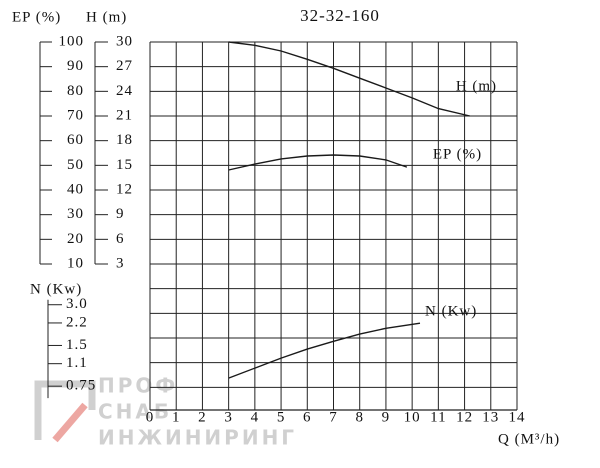  Describe the element at coordinates (457, 154) in the screenshot. I see `curve-label: EP (%)` at that location.